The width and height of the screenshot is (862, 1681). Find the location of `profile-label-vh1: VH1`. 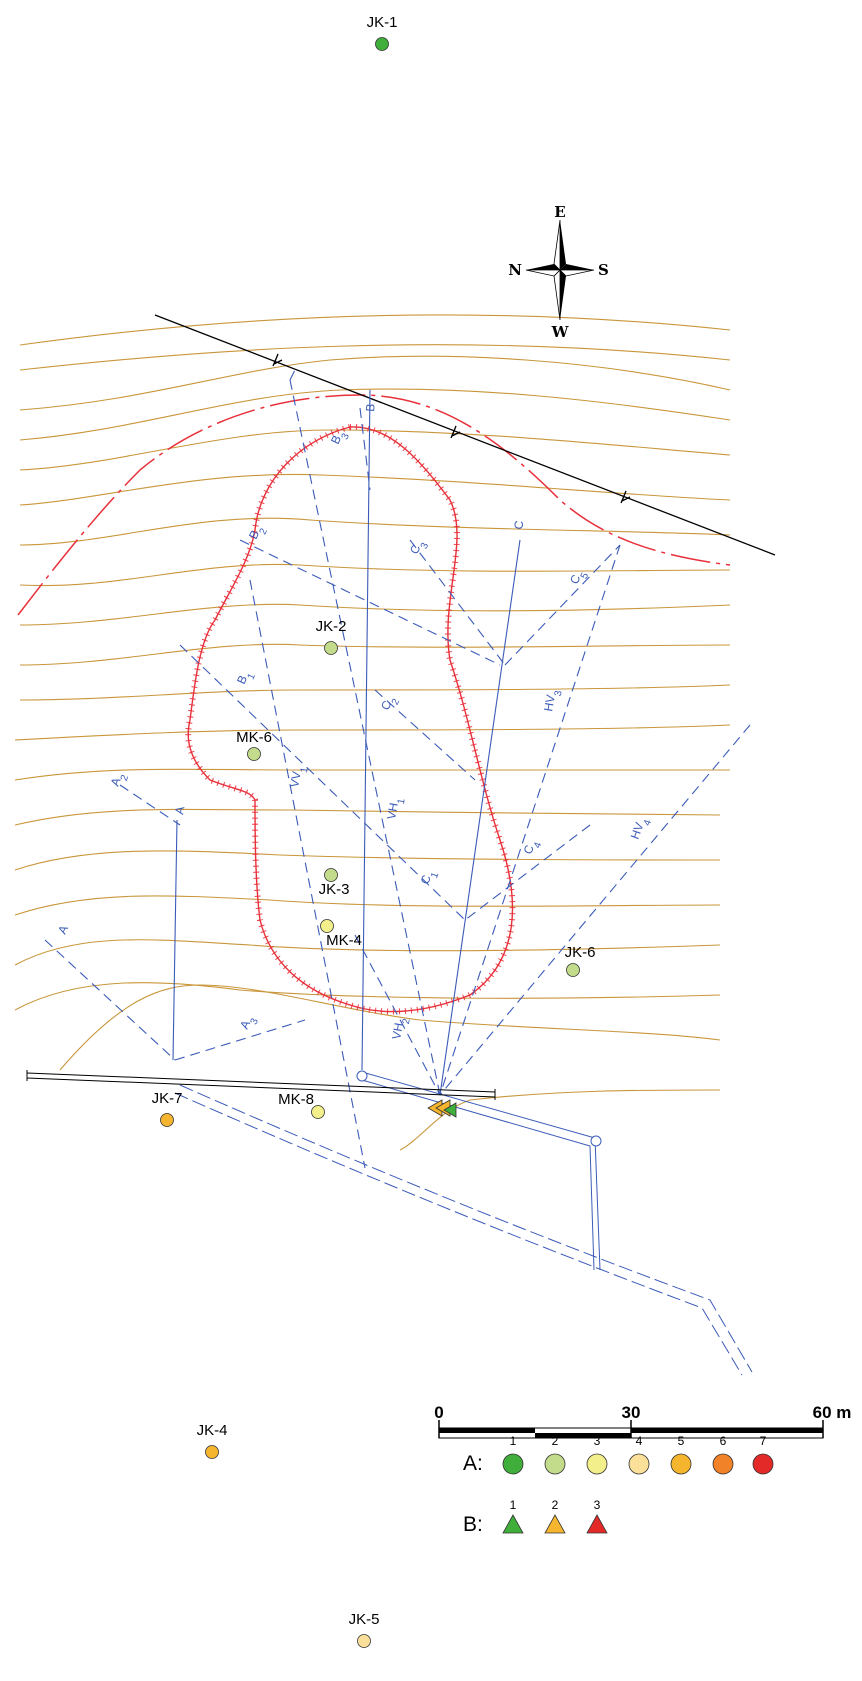

profile-label-vh1: VH1 is located at coordinates (396, 809).